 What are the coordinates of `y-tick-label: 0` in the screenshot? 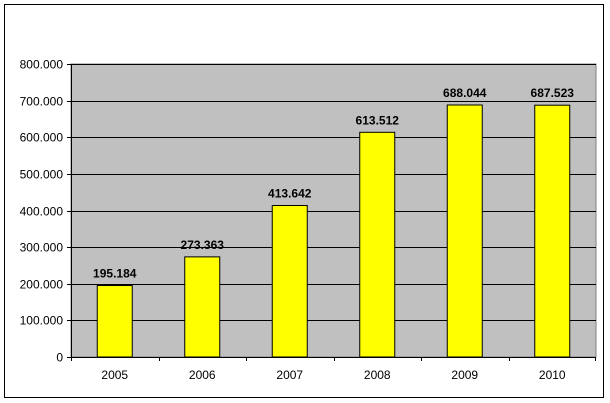 It's located at (59, 358).